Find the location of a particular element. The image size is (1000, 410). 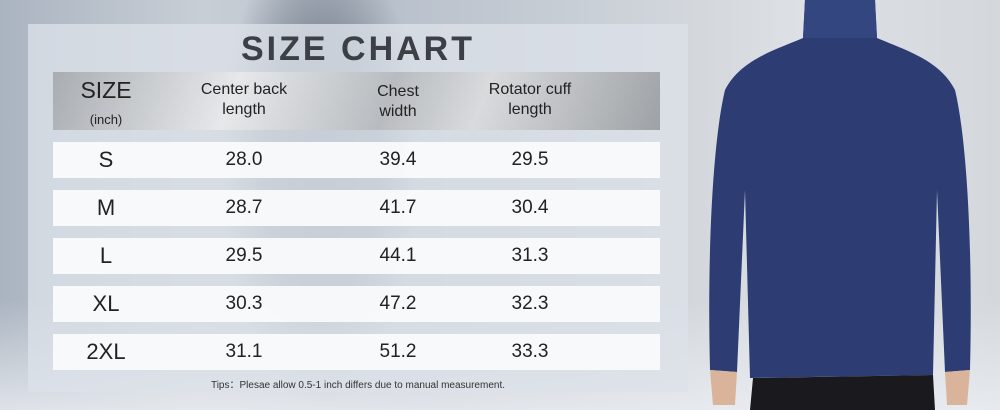

cell-cuff: 29.5 is located at coordinates (530, 159).